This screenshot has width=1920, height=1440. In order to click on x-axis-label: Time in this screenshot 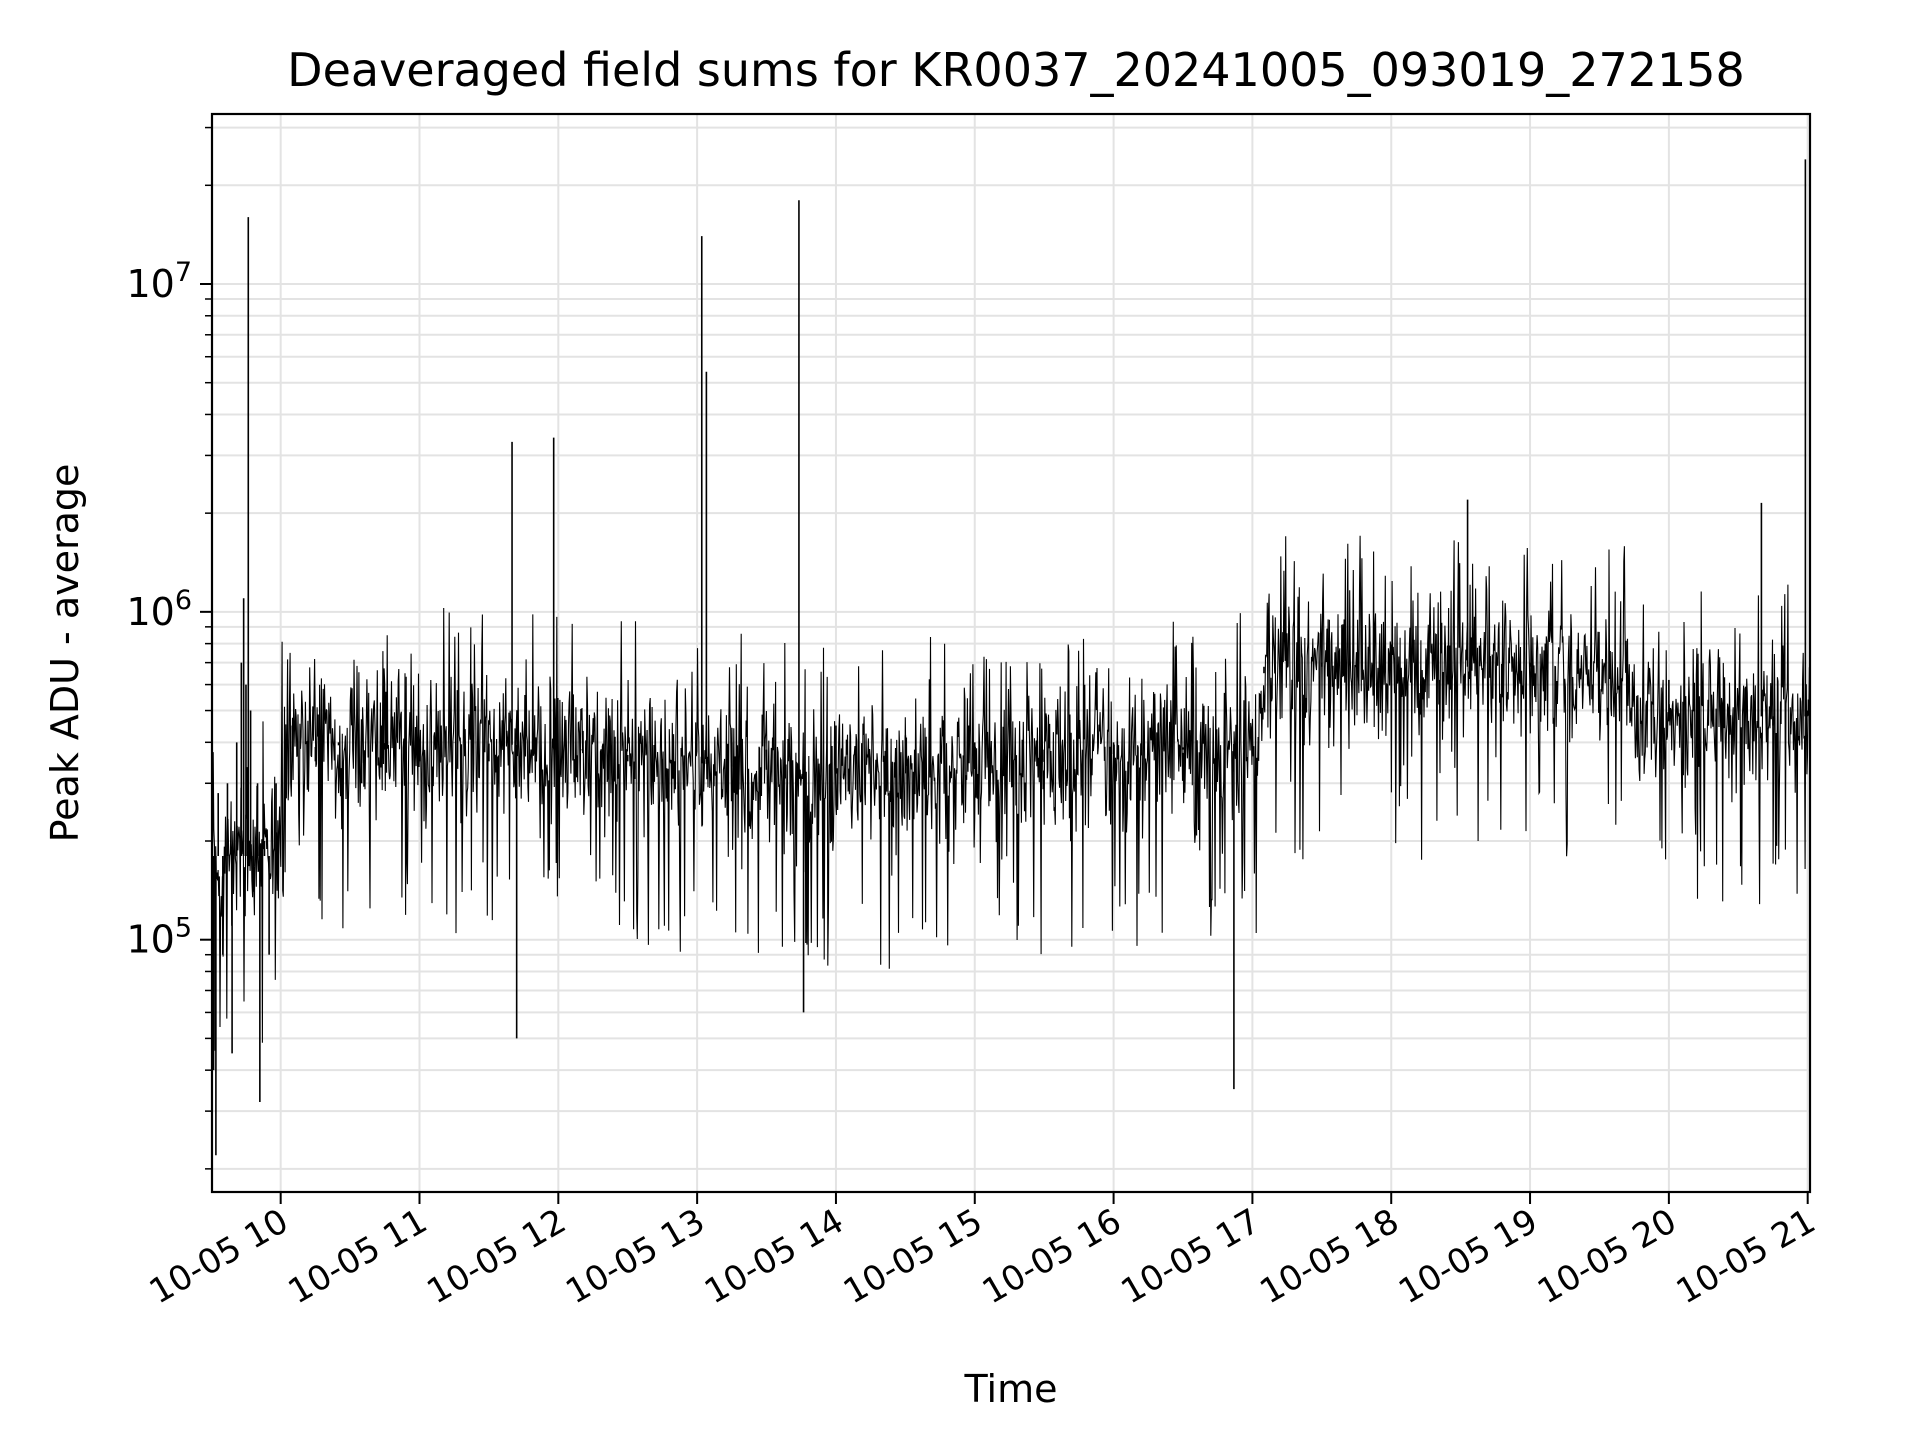, I will do `click(1011, 1389)`.